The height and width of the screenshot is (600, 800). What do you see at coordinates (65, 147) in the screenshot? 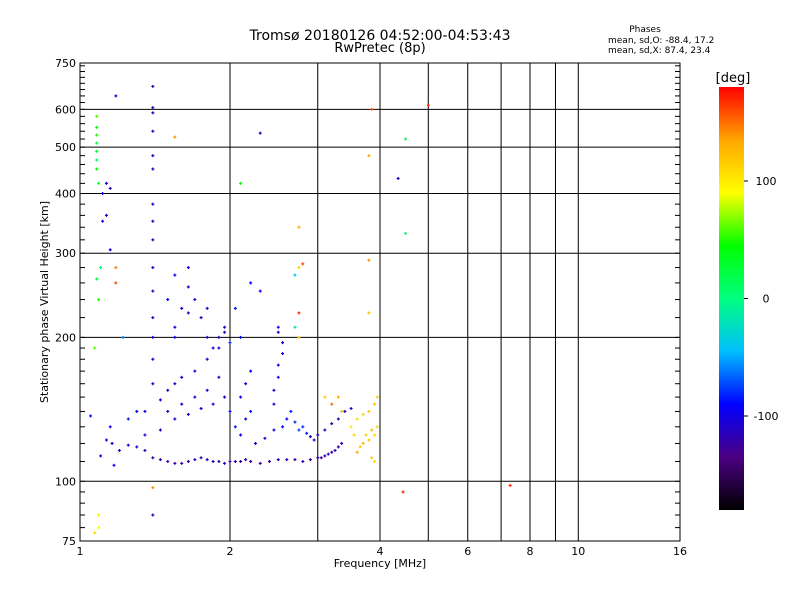
I see `y-tick-label: 500` at bounding box center [65, 147].